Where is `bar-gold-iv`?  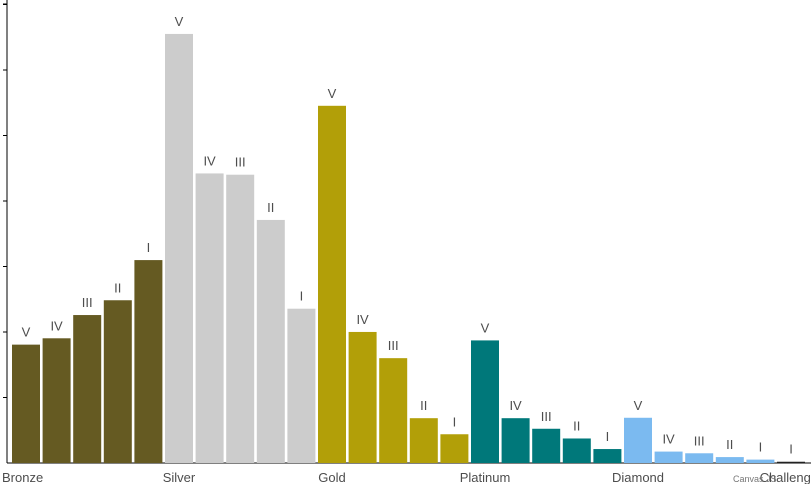
bar-gold-iv is located at coordinates (362, 397).